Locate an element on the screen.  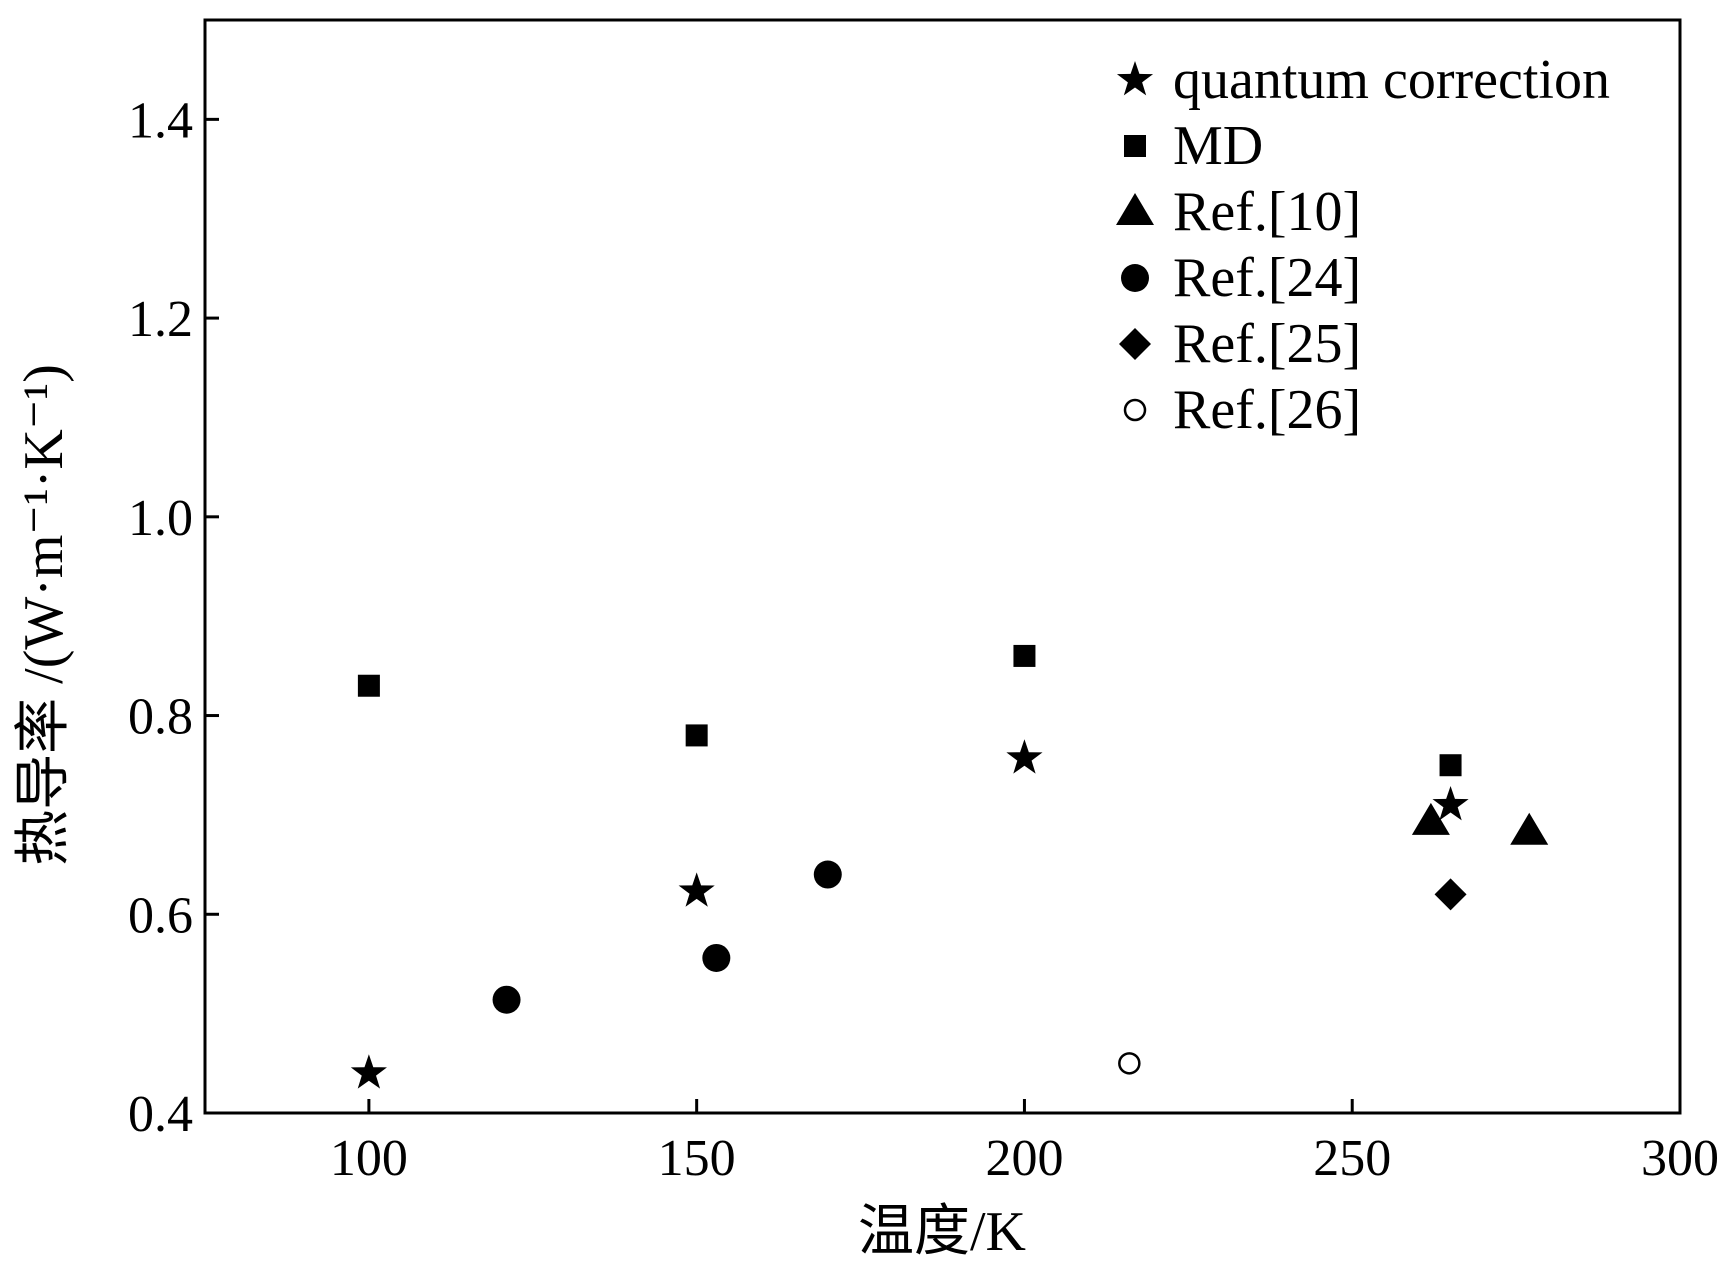
legend-marker-square is located at coordinates (1135, 146).